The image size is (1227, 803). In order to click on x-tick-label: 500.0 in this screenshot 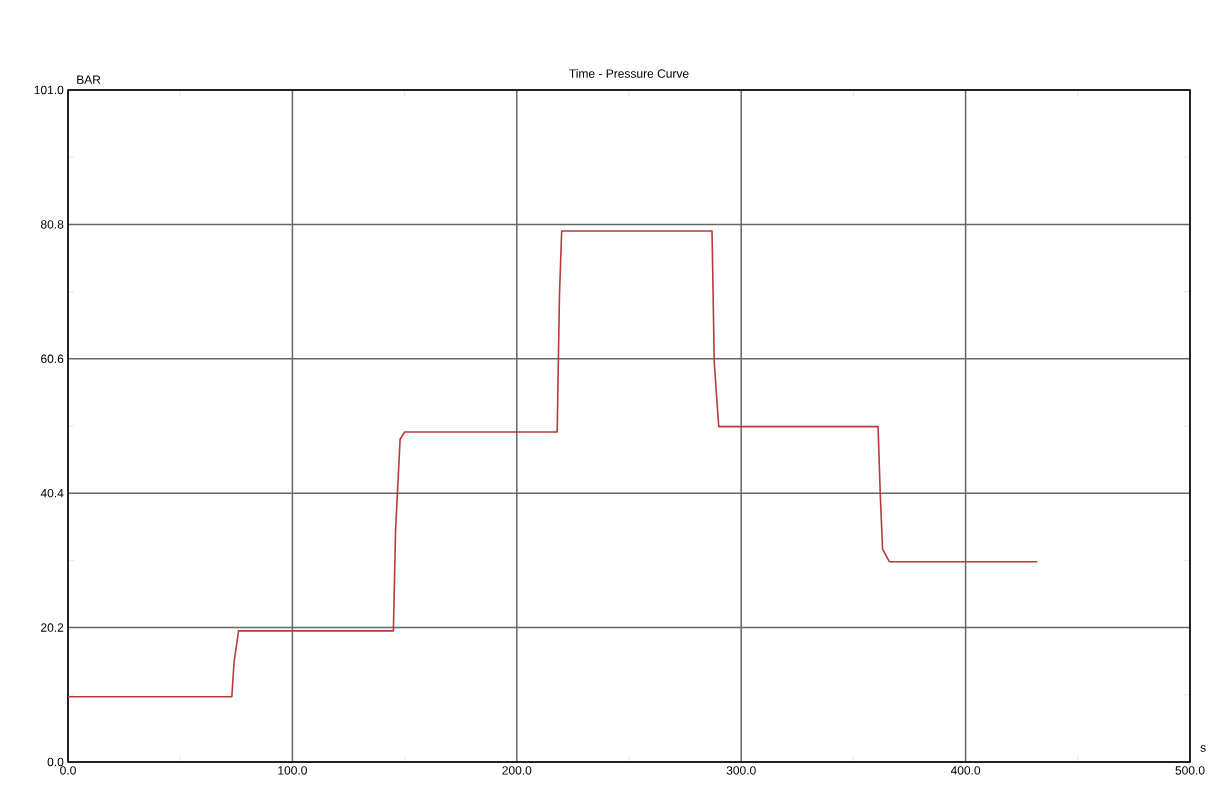, I will do `click(1190, 770)`.